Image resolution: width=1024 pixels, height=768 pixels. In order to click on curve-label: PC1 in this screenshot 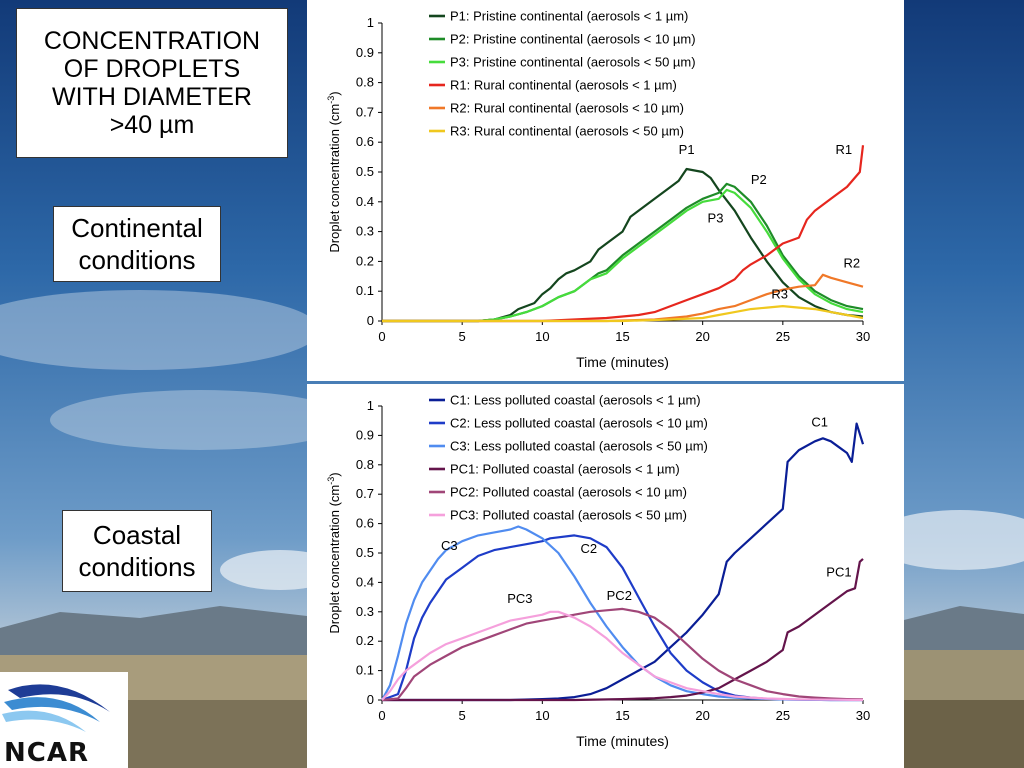, I will do `click(838, 572)`.